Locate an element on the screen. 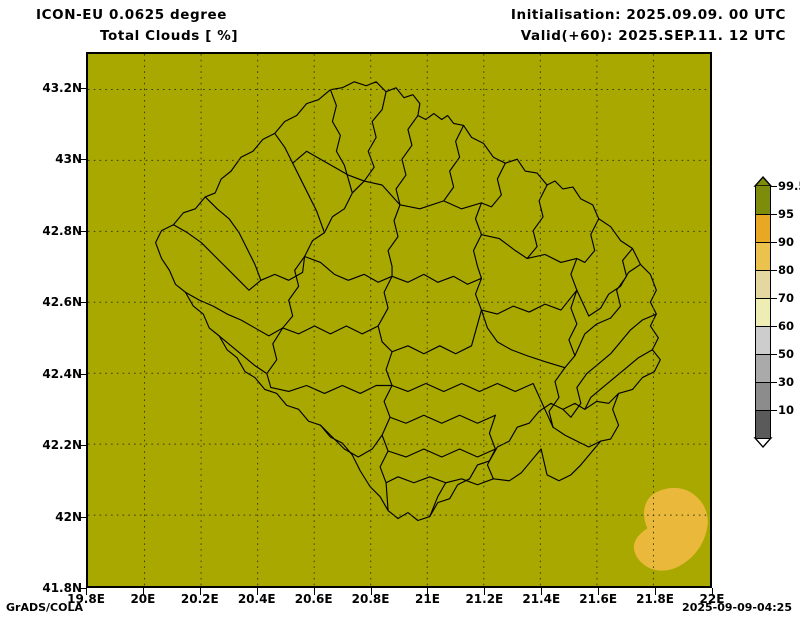 The width and height of the screenshot is (800, 618). colorbar: 99.5 95 90 80 70 60 50 30 10 is located at coordinates (776, 312).